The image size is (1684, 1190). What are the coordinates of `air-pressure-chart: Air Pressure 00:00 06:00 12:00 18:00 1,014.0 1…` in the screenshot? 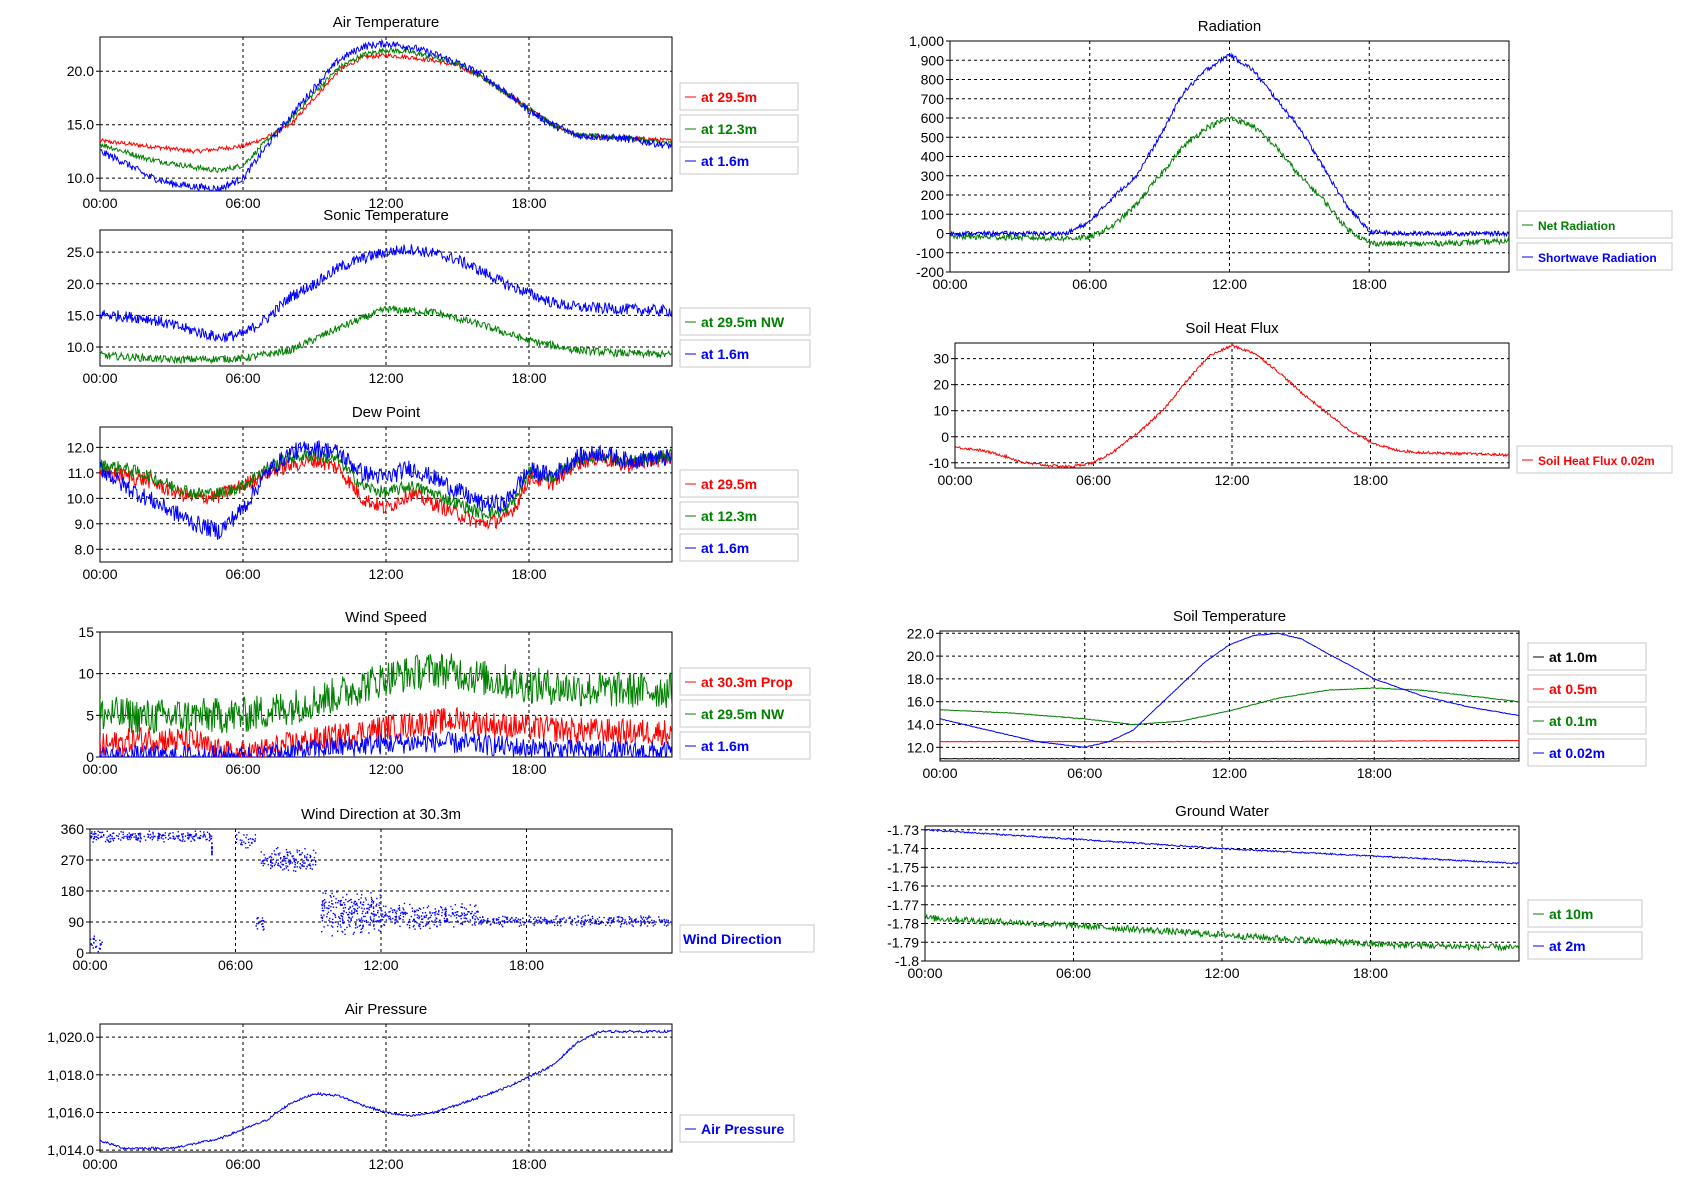 It's located at (421, 1086).